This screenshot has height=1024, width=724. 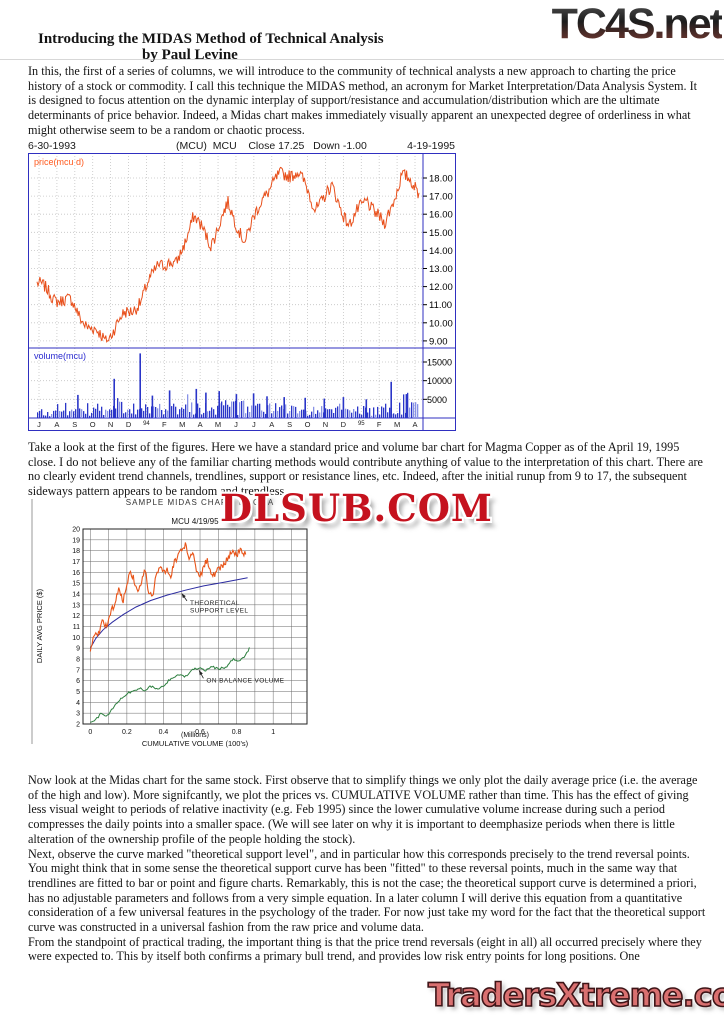 What do you see at coordinates (190, 55) in the screenshot?
I see `article-byline: by Paul Levine` at bounding box center [190, 55].